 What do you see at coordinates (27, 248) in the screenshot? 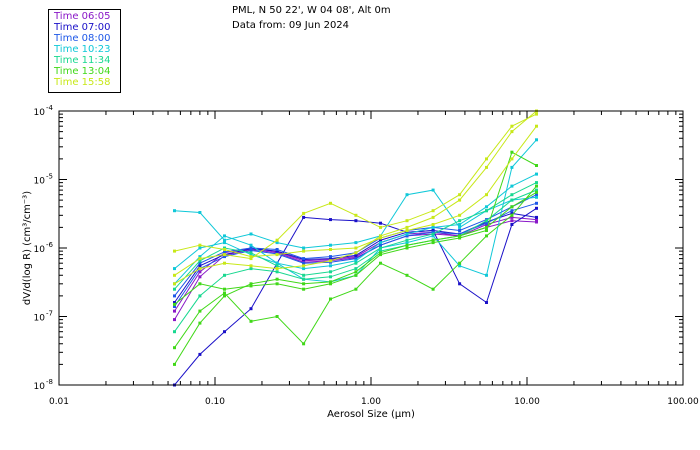
I see `y-axis-label: dV/d(log R) (cm³/cm⁻³)` at bounding box center [27, 248].